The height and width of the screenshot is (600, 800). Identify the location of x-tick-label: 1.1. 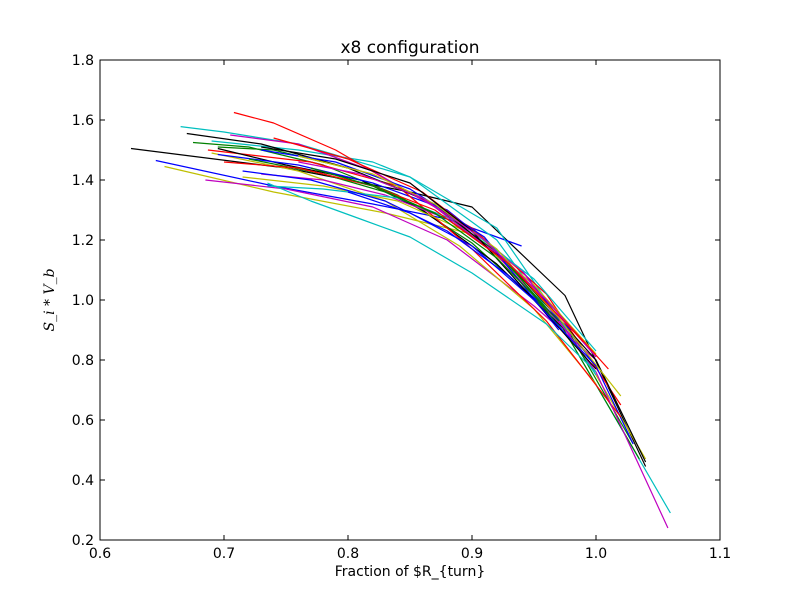
(720, 554).